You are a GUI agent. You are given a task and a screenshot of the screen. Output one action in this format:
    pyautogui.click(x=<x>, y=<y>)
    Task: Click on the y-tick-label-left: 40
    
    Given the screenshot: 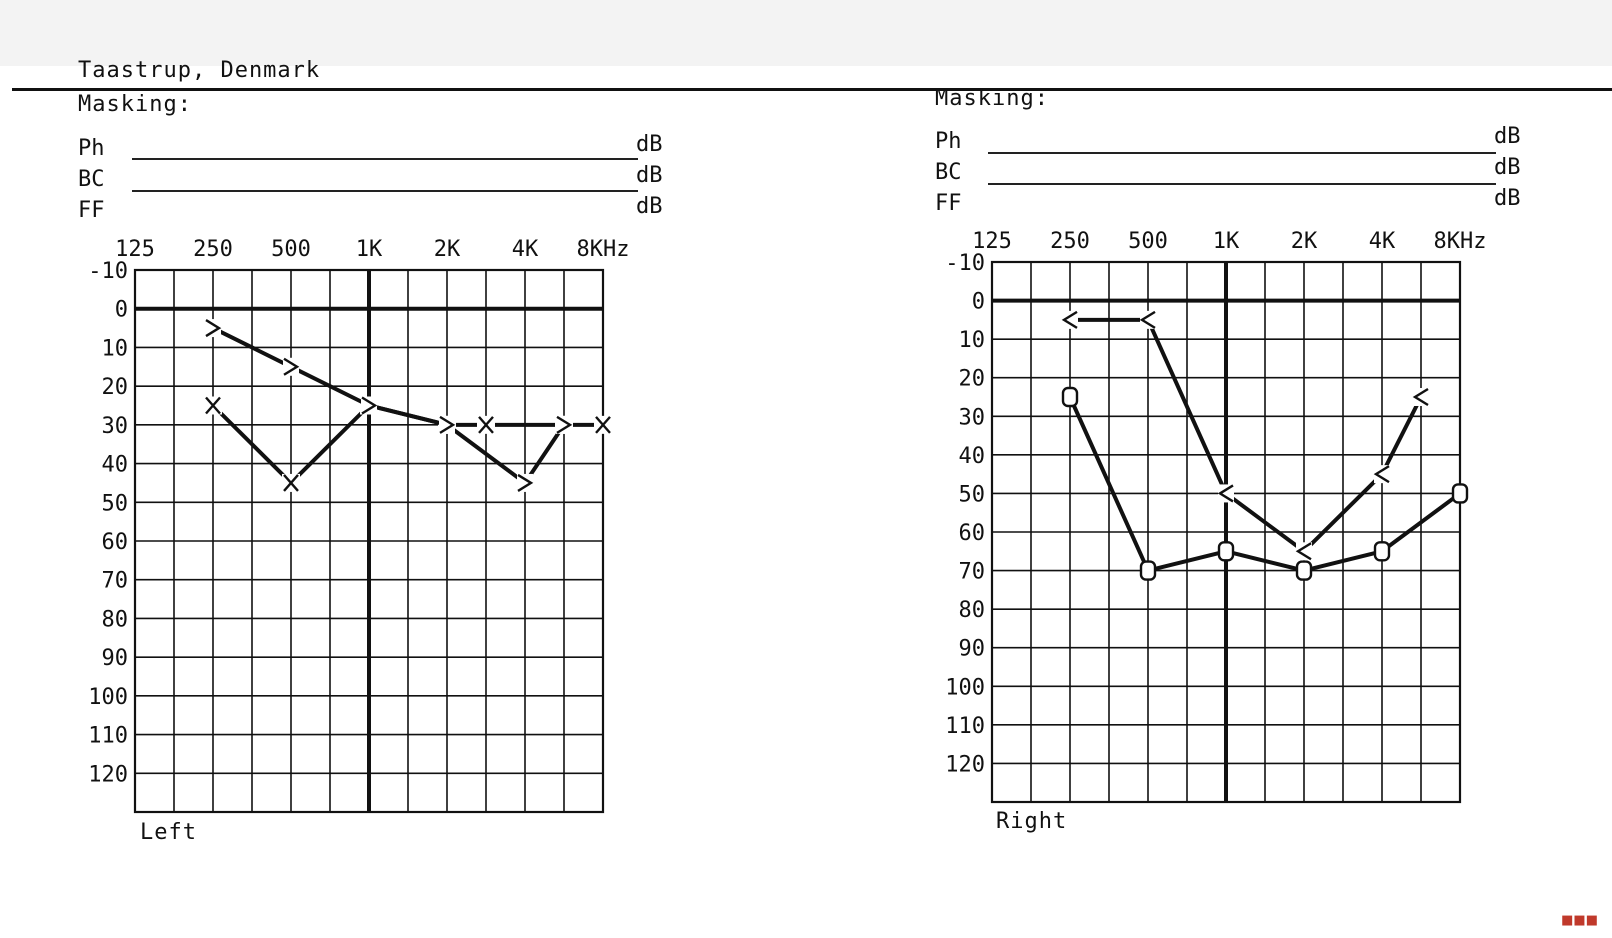 What is the action you would take?
    pyautogui.click(x=115, y=465)
    